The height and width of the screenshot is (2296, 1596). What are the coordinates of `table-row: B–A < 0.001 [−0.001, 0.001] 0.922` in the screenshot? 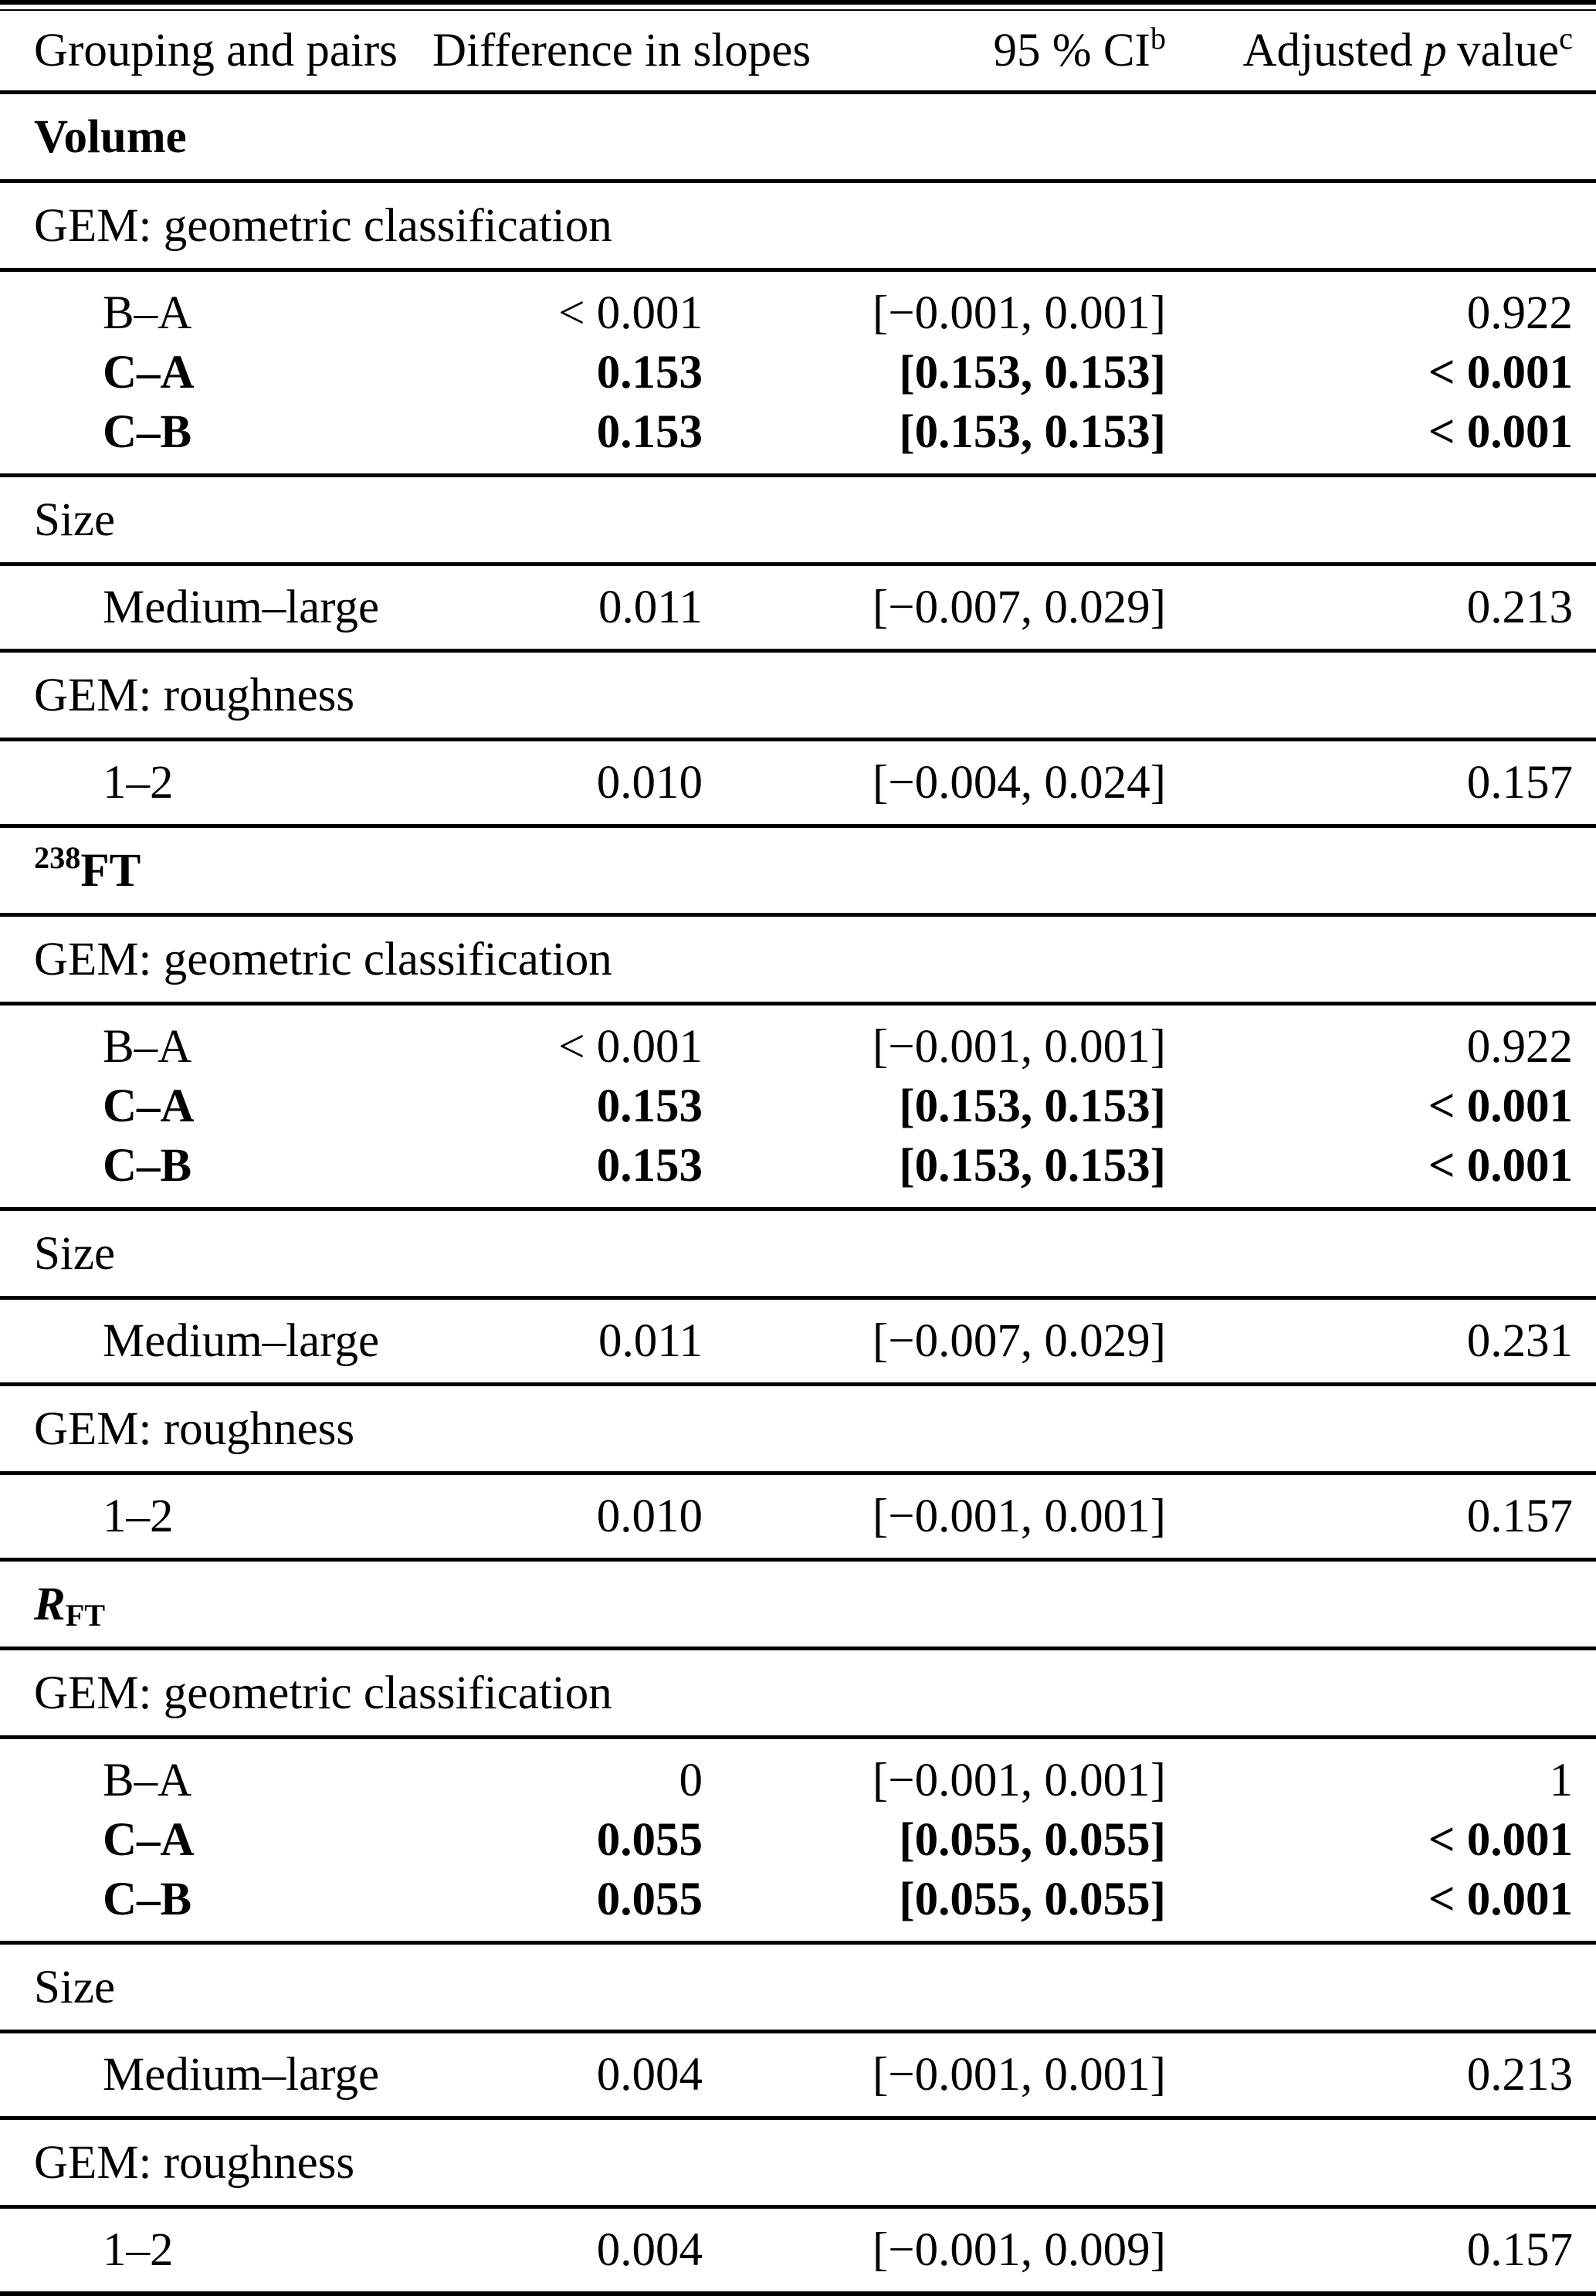 It's located at (798, 313).